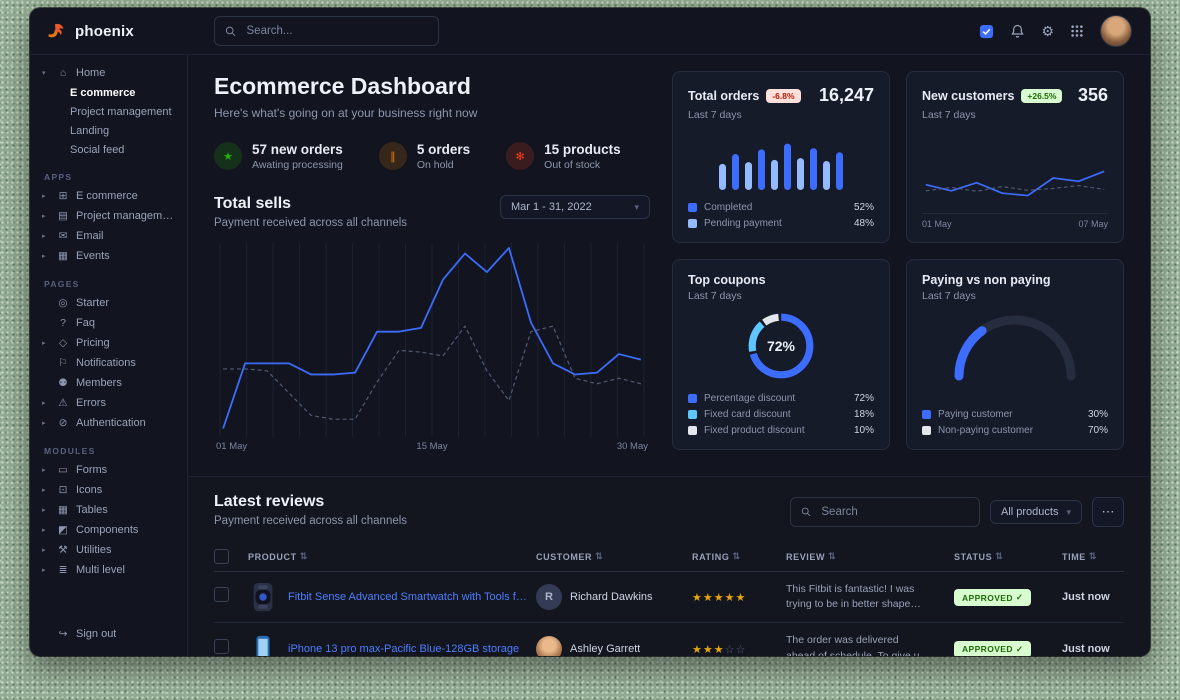  What do you see at coordinates (108, 363) in the screenshot?
I see `sidebar-item-notifications: ⚐ Notifications` at bounding box center [108, 363].